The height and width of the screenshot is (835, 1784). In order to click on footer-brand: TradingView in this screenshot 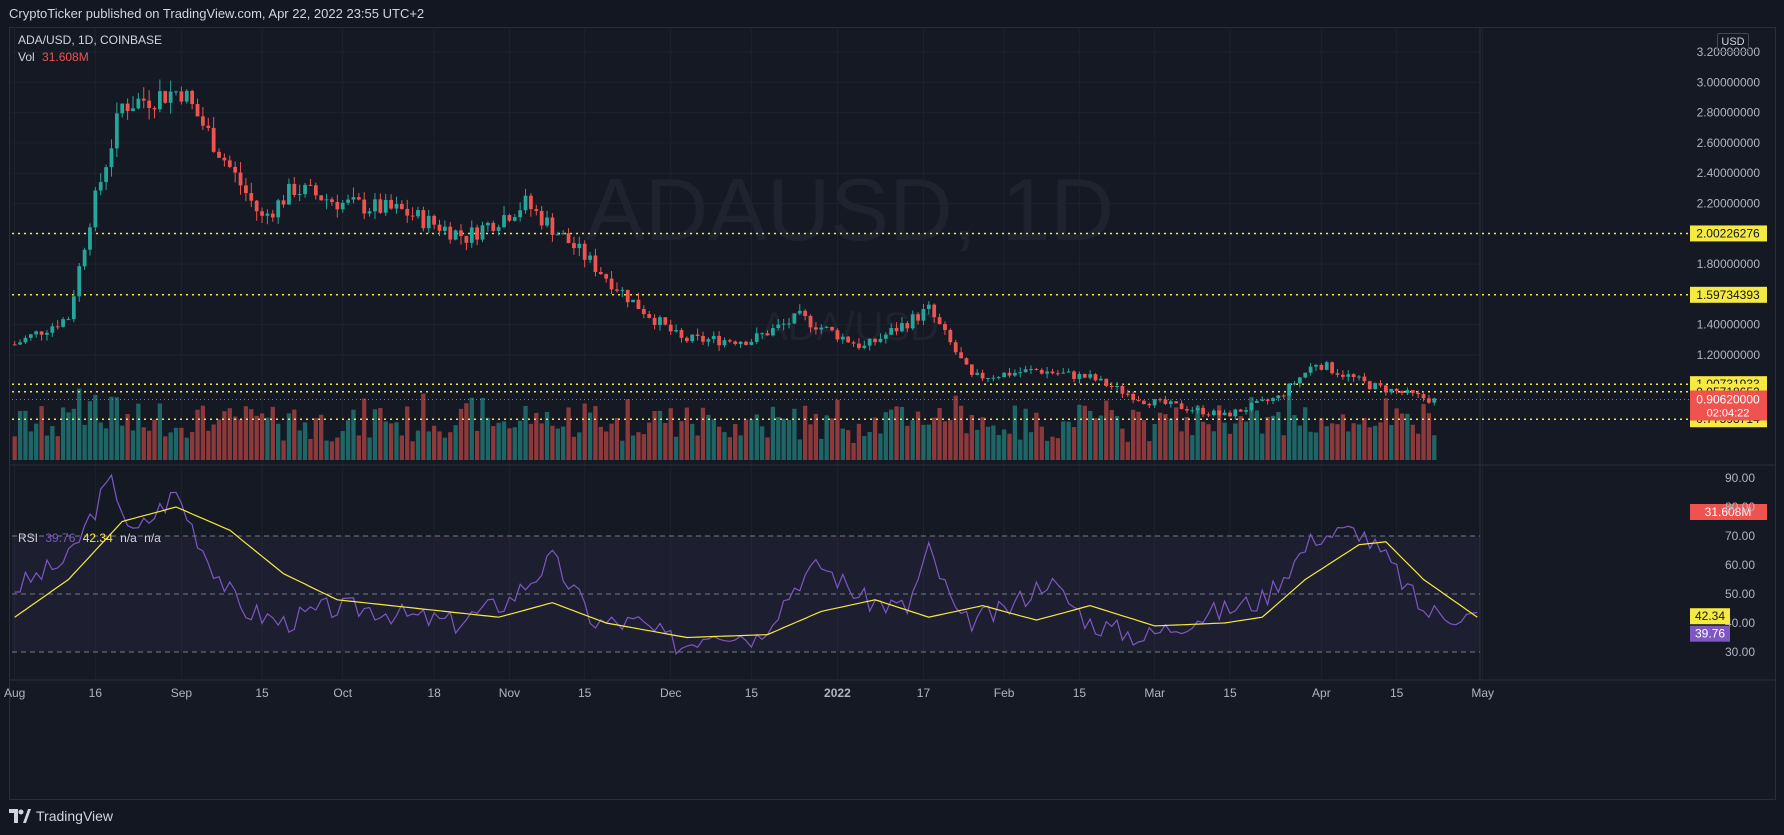, I will do `click(61, 816)`.